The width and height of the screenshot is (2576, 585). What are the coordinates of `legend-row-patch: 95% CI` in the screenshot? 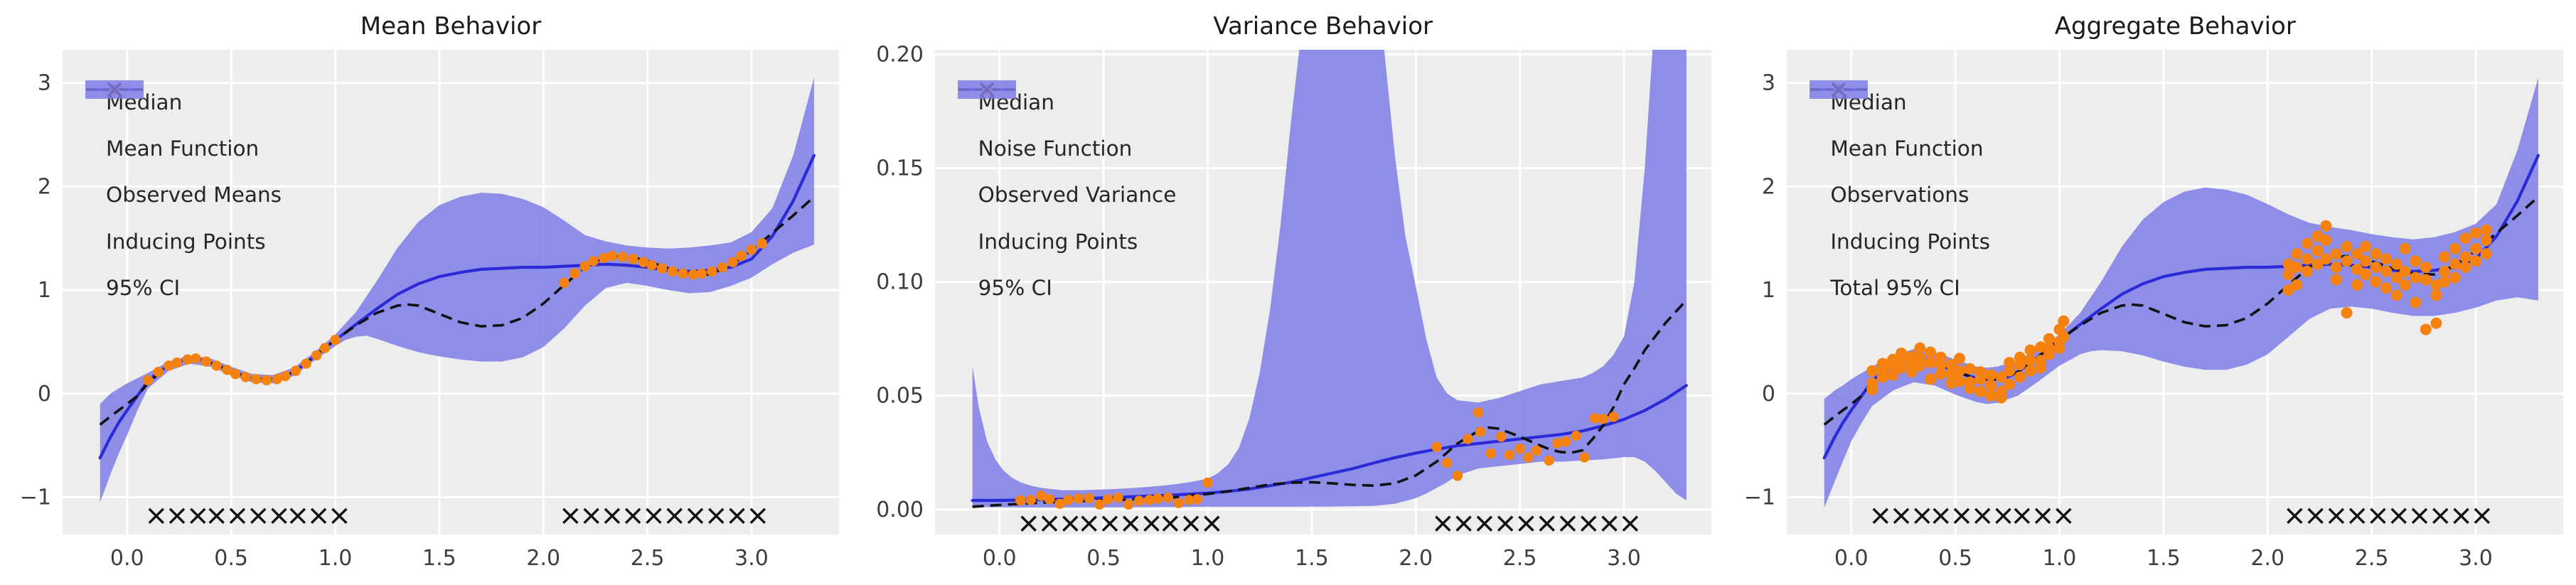 It's located at (1066, 196).